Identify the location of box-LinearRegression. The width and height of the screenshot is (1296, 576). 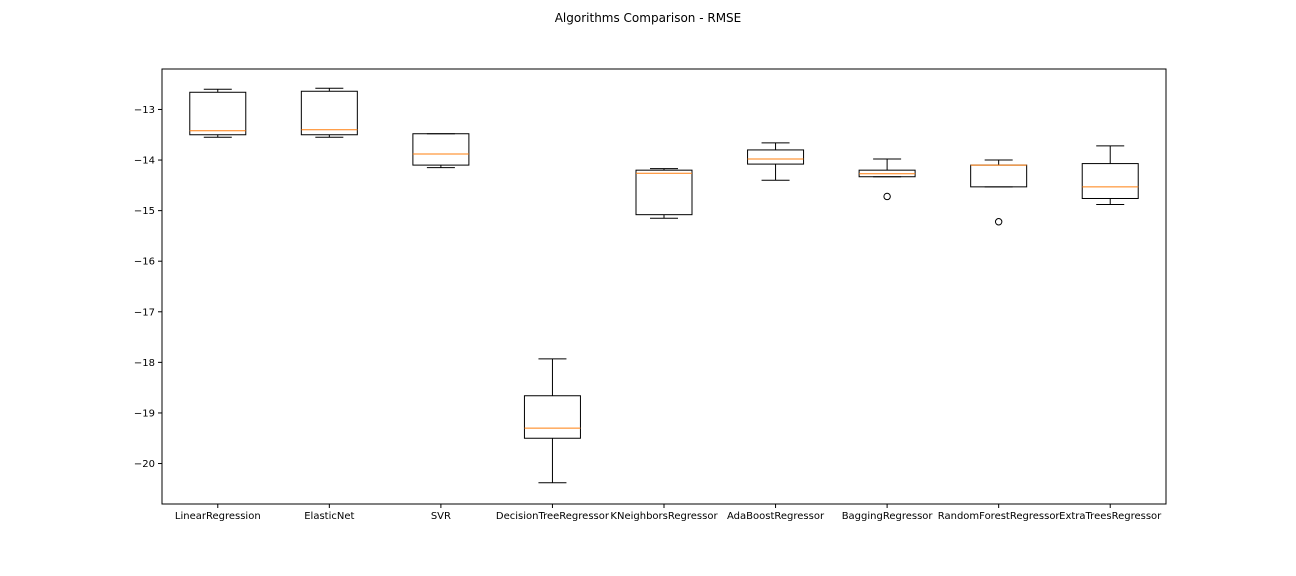
(218, 113).